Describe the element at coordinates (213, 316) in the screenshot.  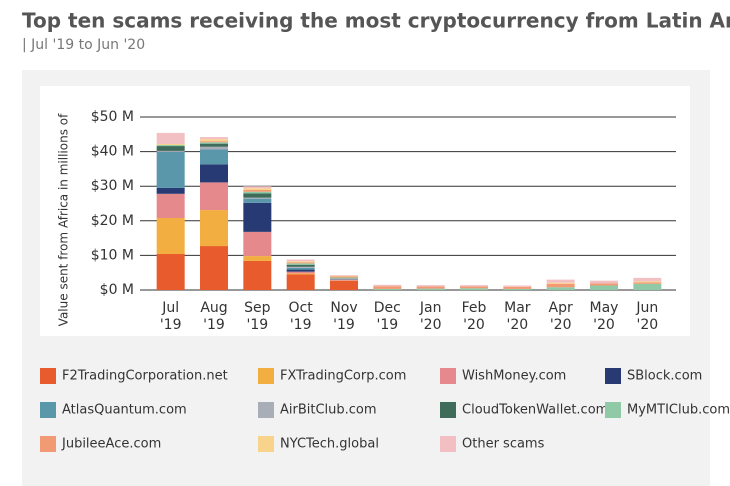
I see `x-tick-label: Aug '19` at that location.